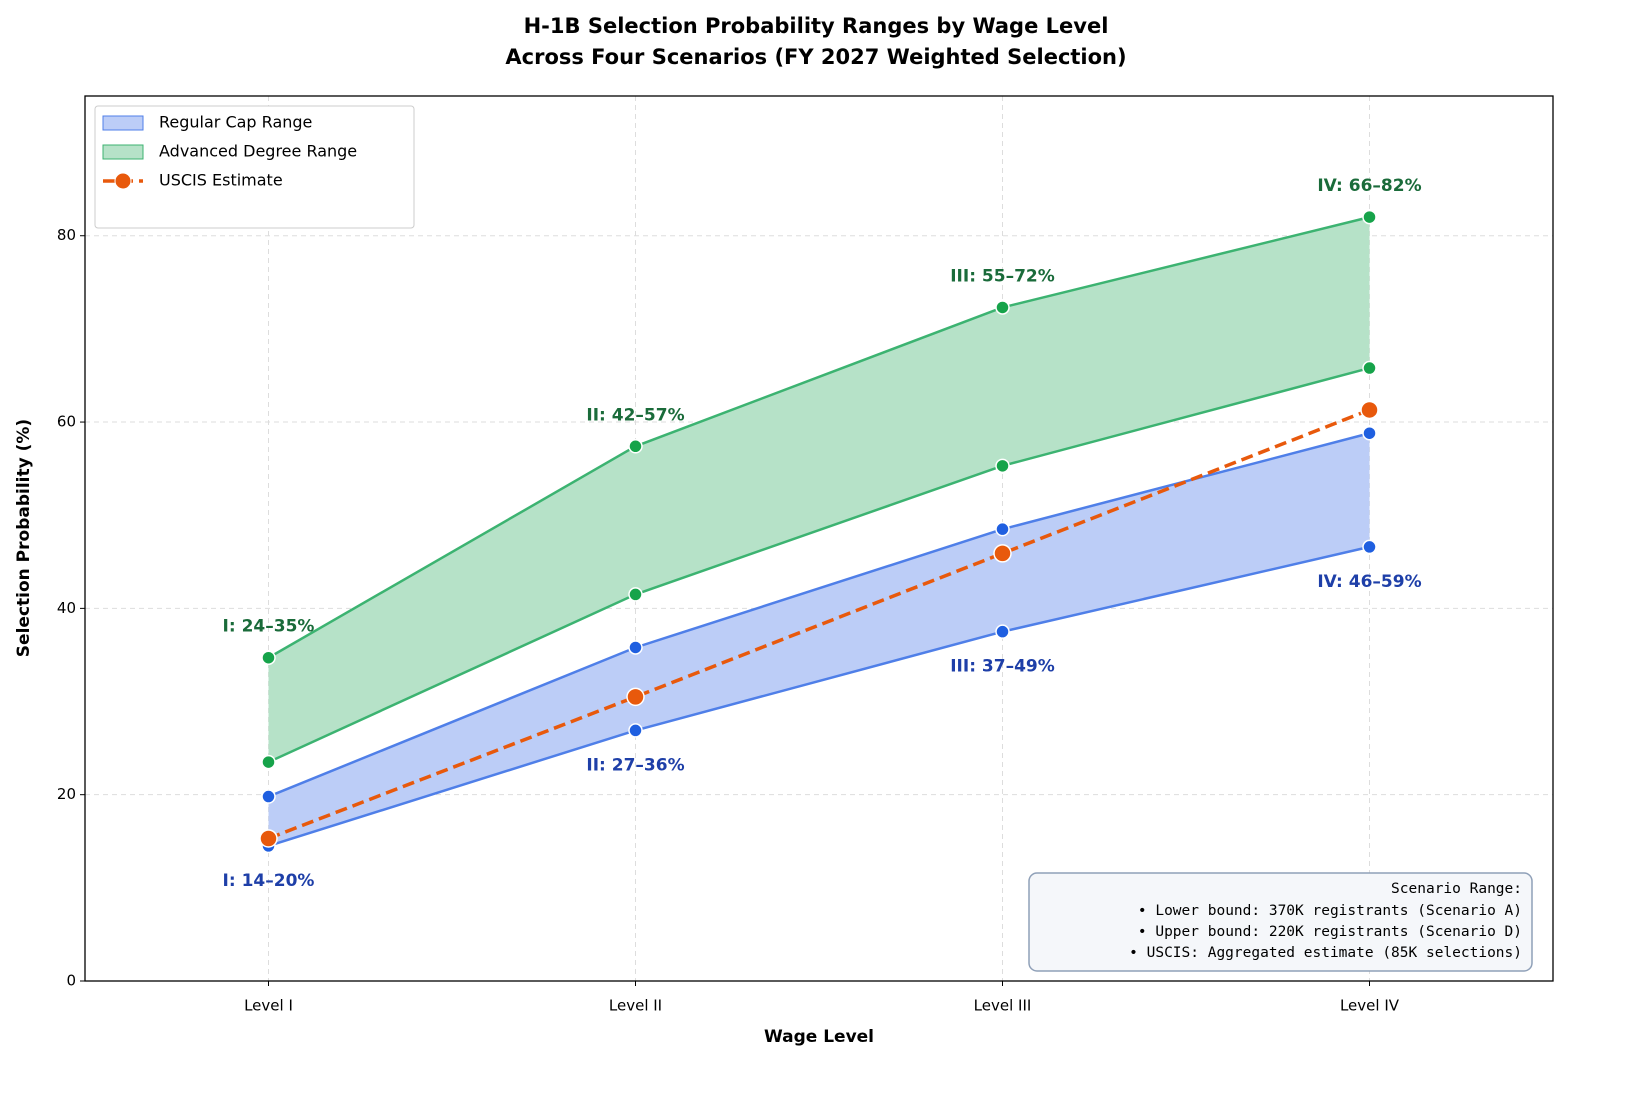  Describe the element at coordinates (24, 538) in the screenshot. I see `y-axis-label: Selection Probability (%)` at that location.